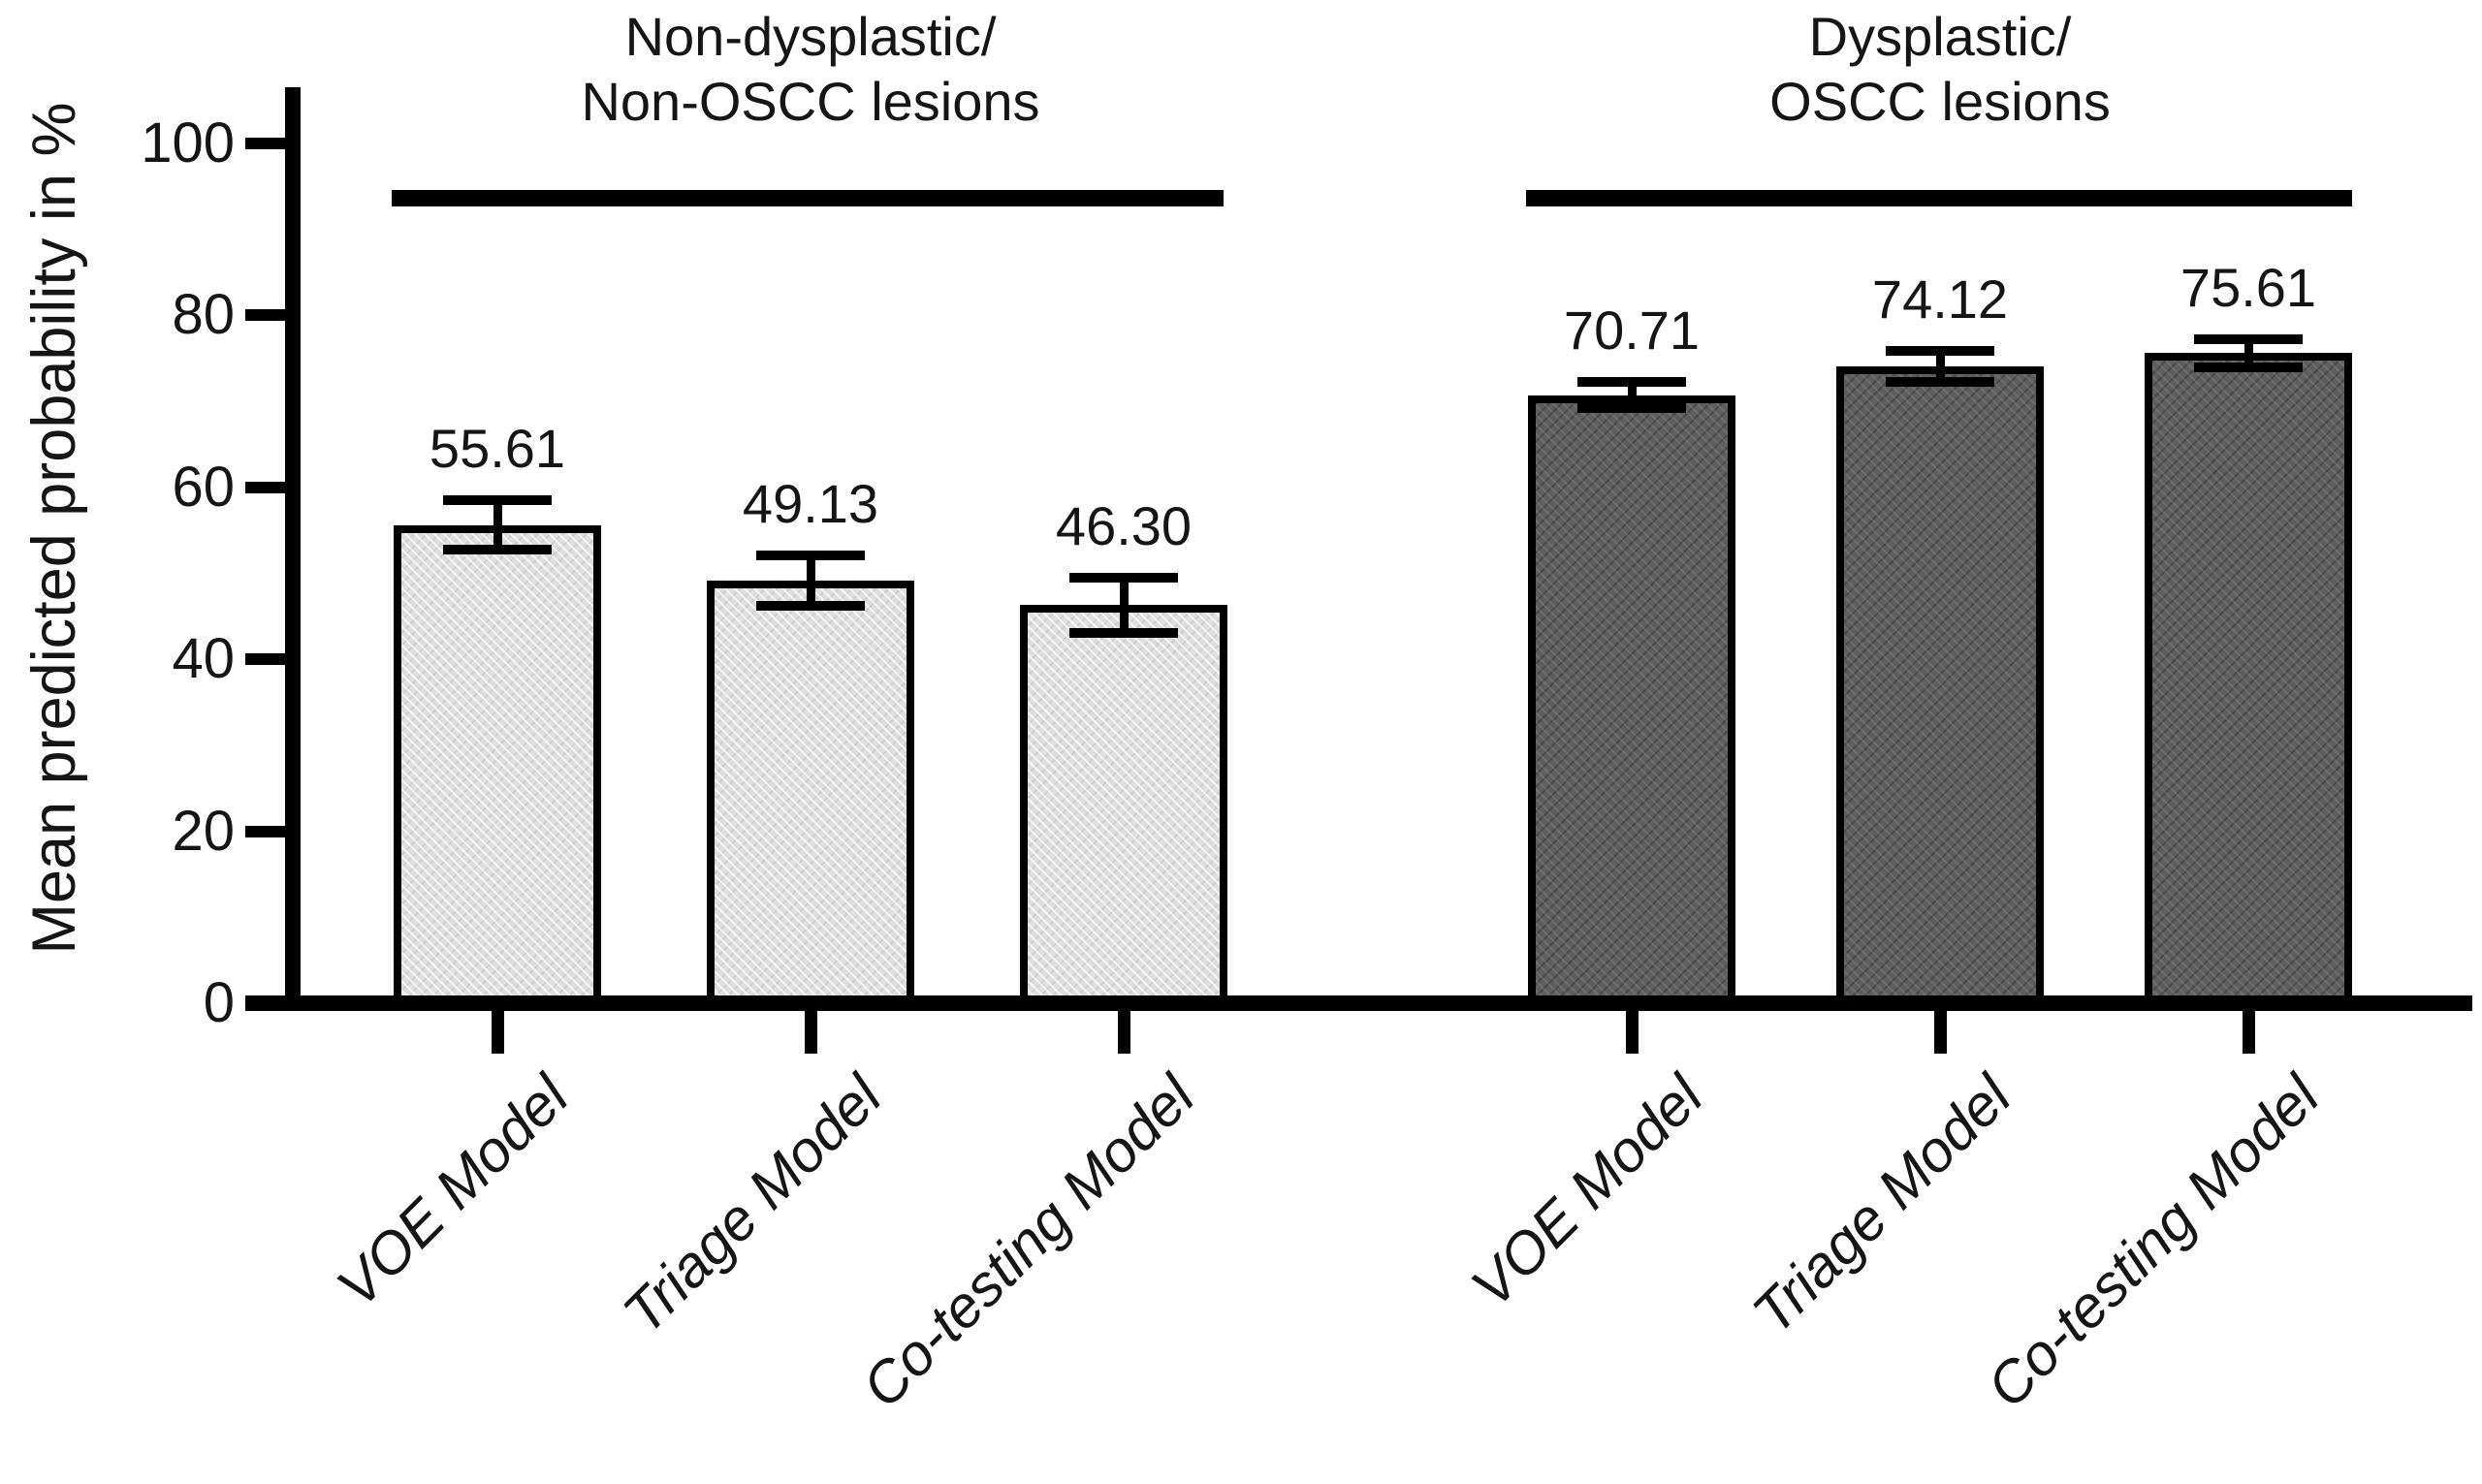 This screenshot has width=2482, height=1484. Describe the element at coordinates (293, 549) in the screenshot. I see `y-axis-line` at that location.